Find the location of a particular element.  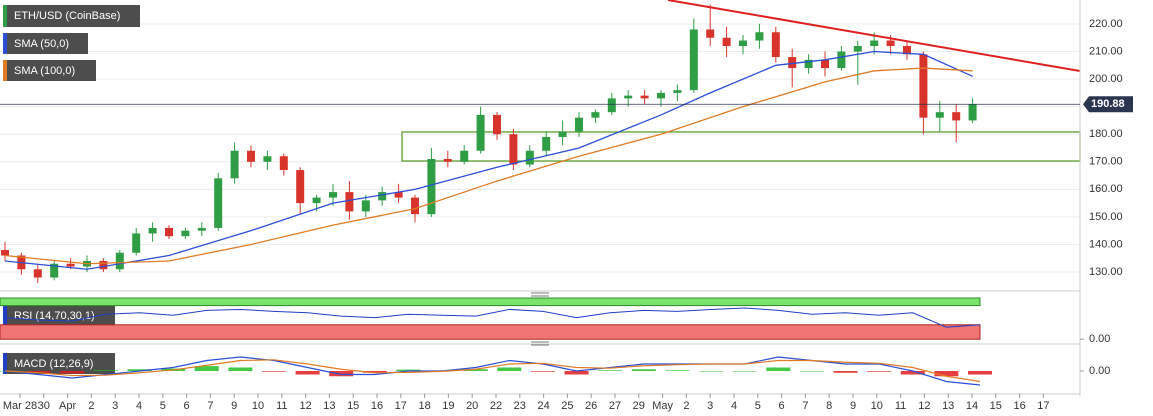

legend-label: RSI (14,70,30,1) is located at coordinates (54, 316).